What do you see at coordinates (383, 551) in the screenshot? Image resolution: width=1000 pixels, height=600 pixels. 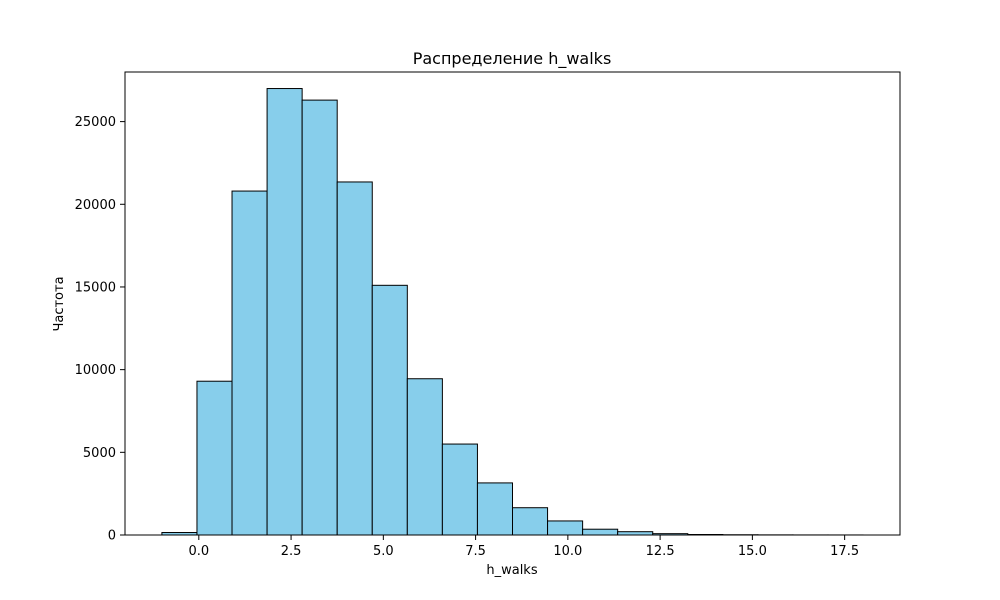 I see `x-tick-label: 5.0` at bounding box center [383, 551].